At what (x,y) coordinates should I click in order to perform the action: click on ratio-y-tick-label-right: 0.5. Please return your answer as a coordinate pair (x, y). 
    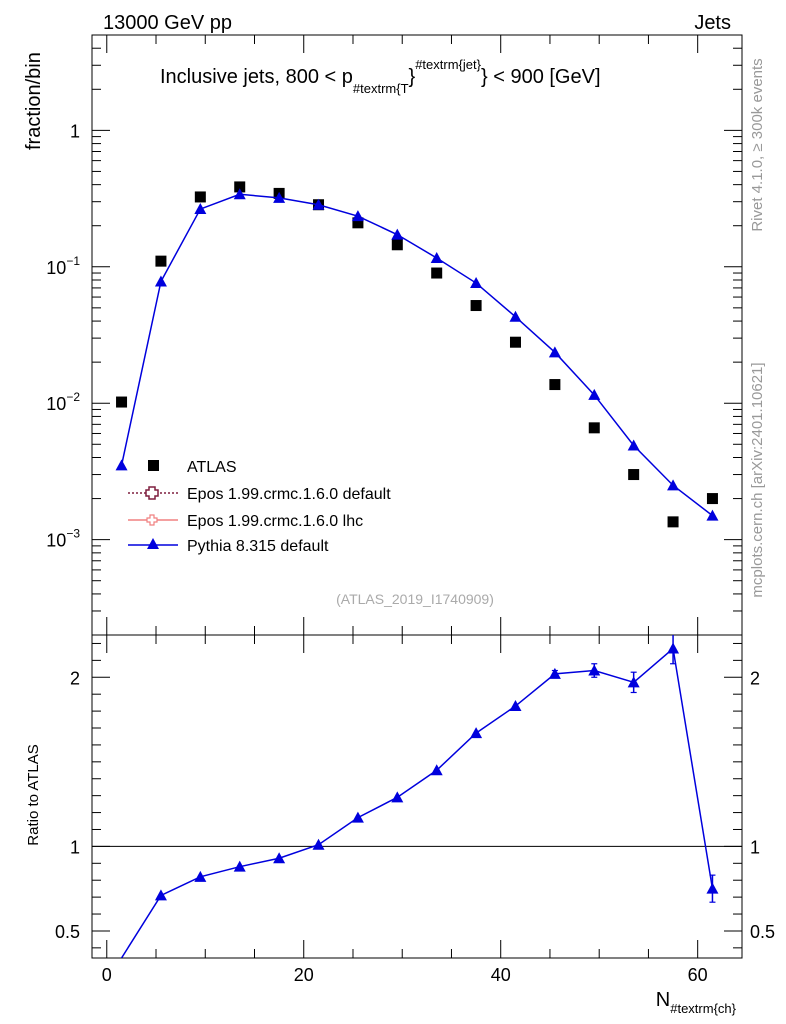
    Looking at the image, I should click on (762, 932).